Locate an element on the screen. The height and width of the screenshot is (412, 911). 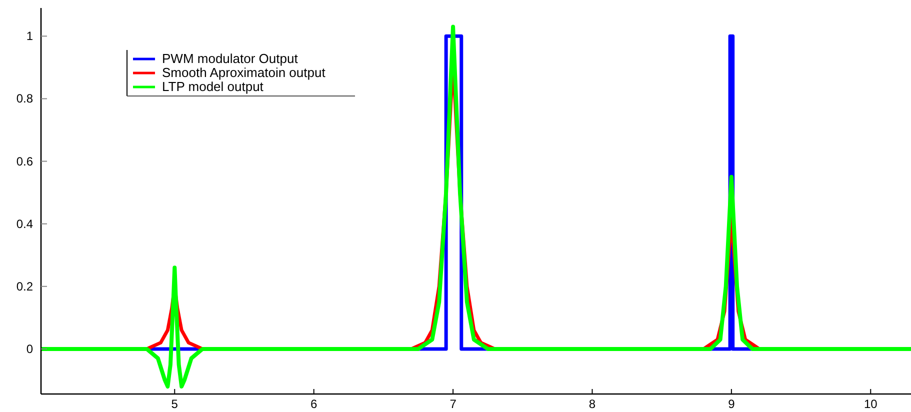
y-tick-label: 1 is located at coordinates (30, 36).